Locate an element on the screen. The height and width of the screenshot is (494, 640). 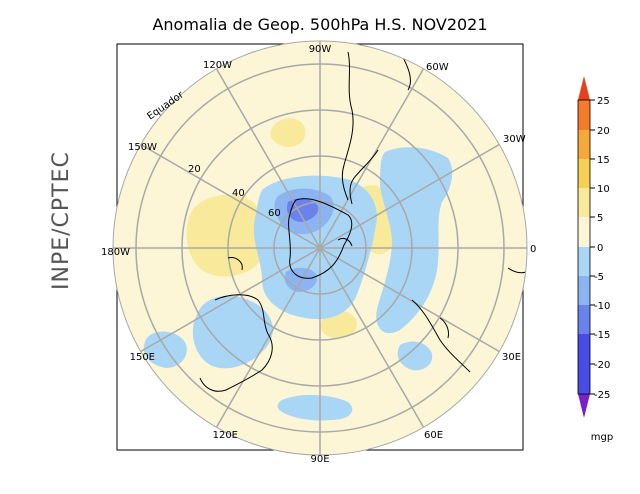
positive-anomaly-north is located at coordinates (288, 133).